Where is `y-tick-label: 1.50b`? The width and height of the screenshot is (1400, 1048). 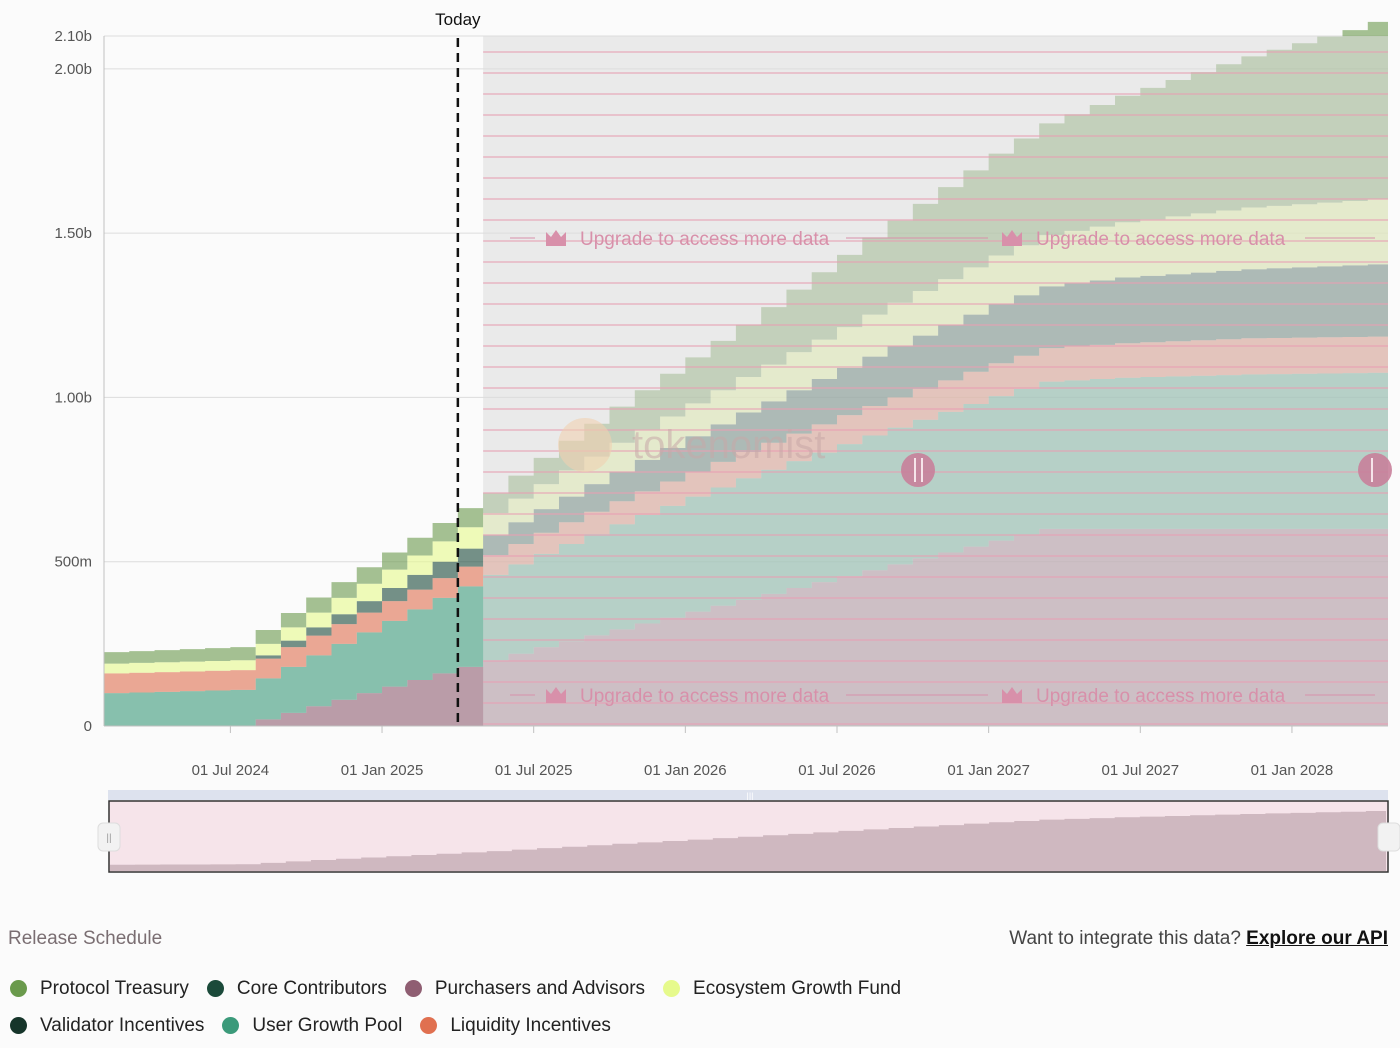
y-tick-label: 1.50b is located at coordinates (73, 233).